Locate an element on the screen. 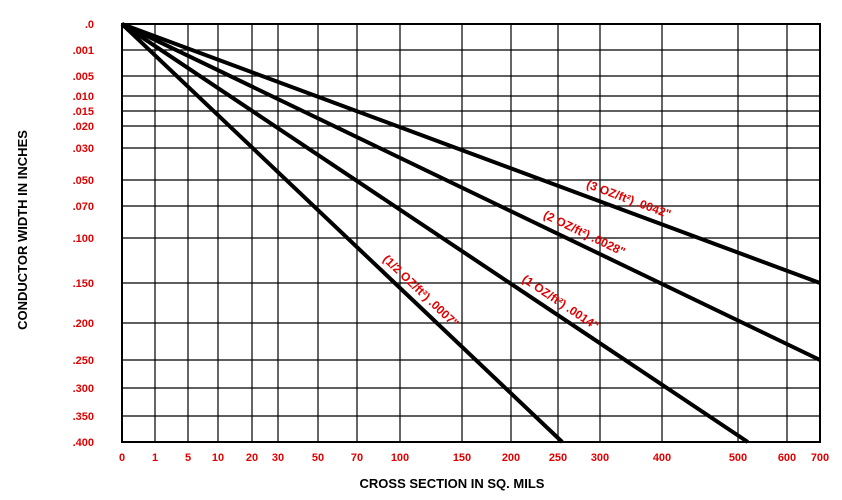  y-tick-label: .350 is located at coordinates (83, 417).